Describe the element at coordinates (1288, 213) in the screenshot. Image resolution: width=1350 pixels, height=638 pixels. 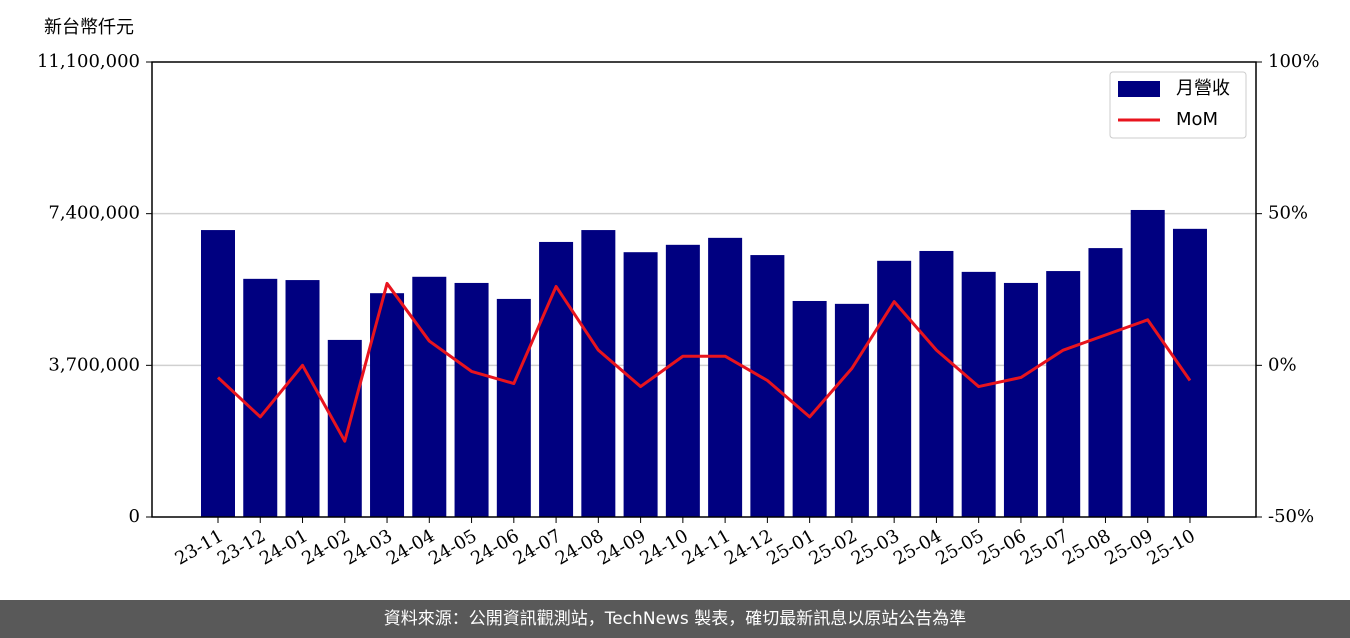
I see `y2-tick-label: 50%` at that location.